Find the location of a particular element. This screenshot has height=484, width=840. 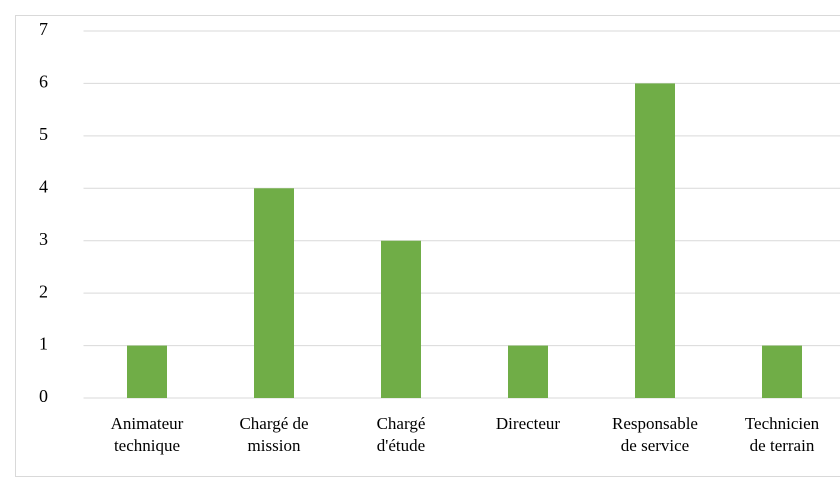

x-tick-label: Technicien de terrain is located at coordinates (782, 434).